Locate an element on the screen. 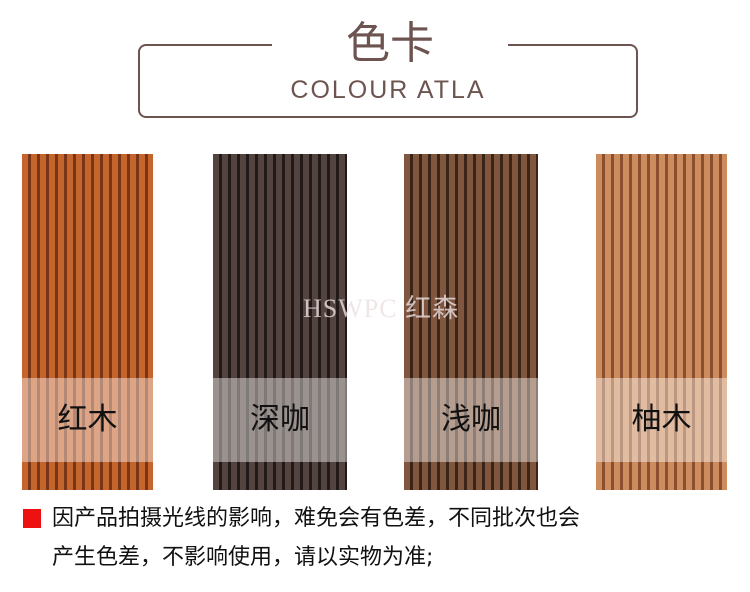  swatch-qianka: 浅咖 is located at coordinates (471, 322).